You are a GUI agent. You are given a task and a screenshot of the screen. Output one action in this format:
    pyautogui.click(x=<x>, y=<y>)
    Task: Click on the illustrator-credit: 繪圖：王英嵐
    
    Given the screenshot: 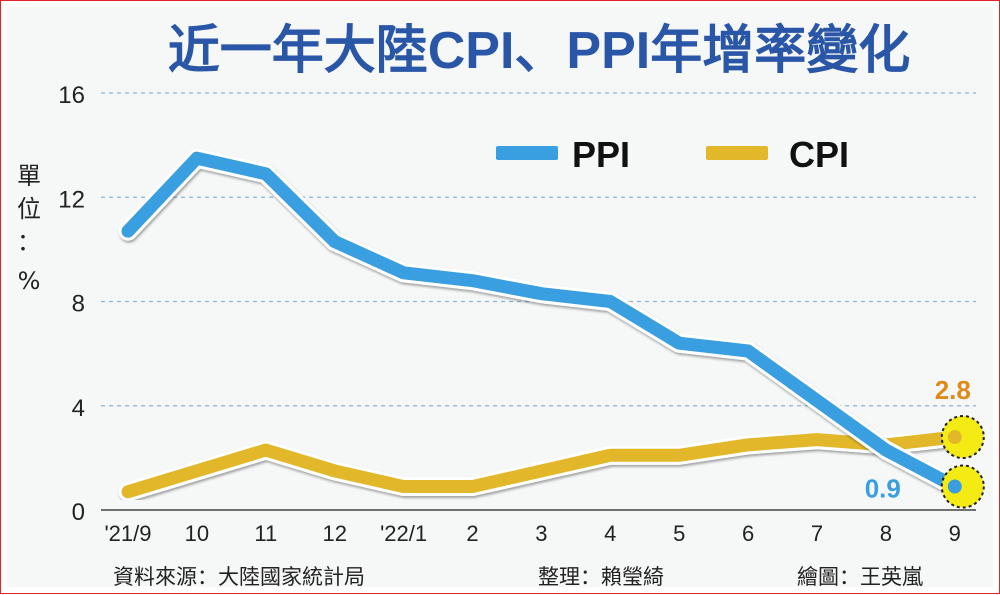 What is the action you would take?
    pyautogui.click(x=860, y=577)
    